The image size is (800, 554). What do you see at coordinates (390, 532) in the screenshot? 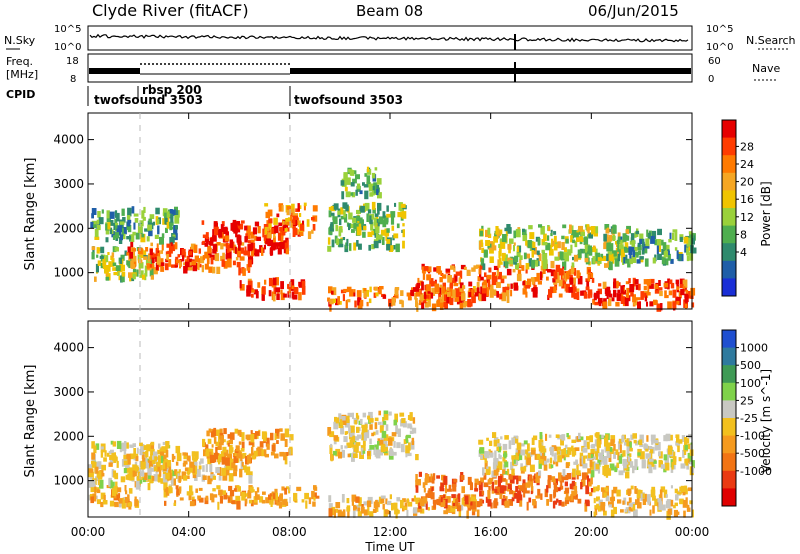
I see `x-tick-label: 12:00` at bounding box center [390, 532].